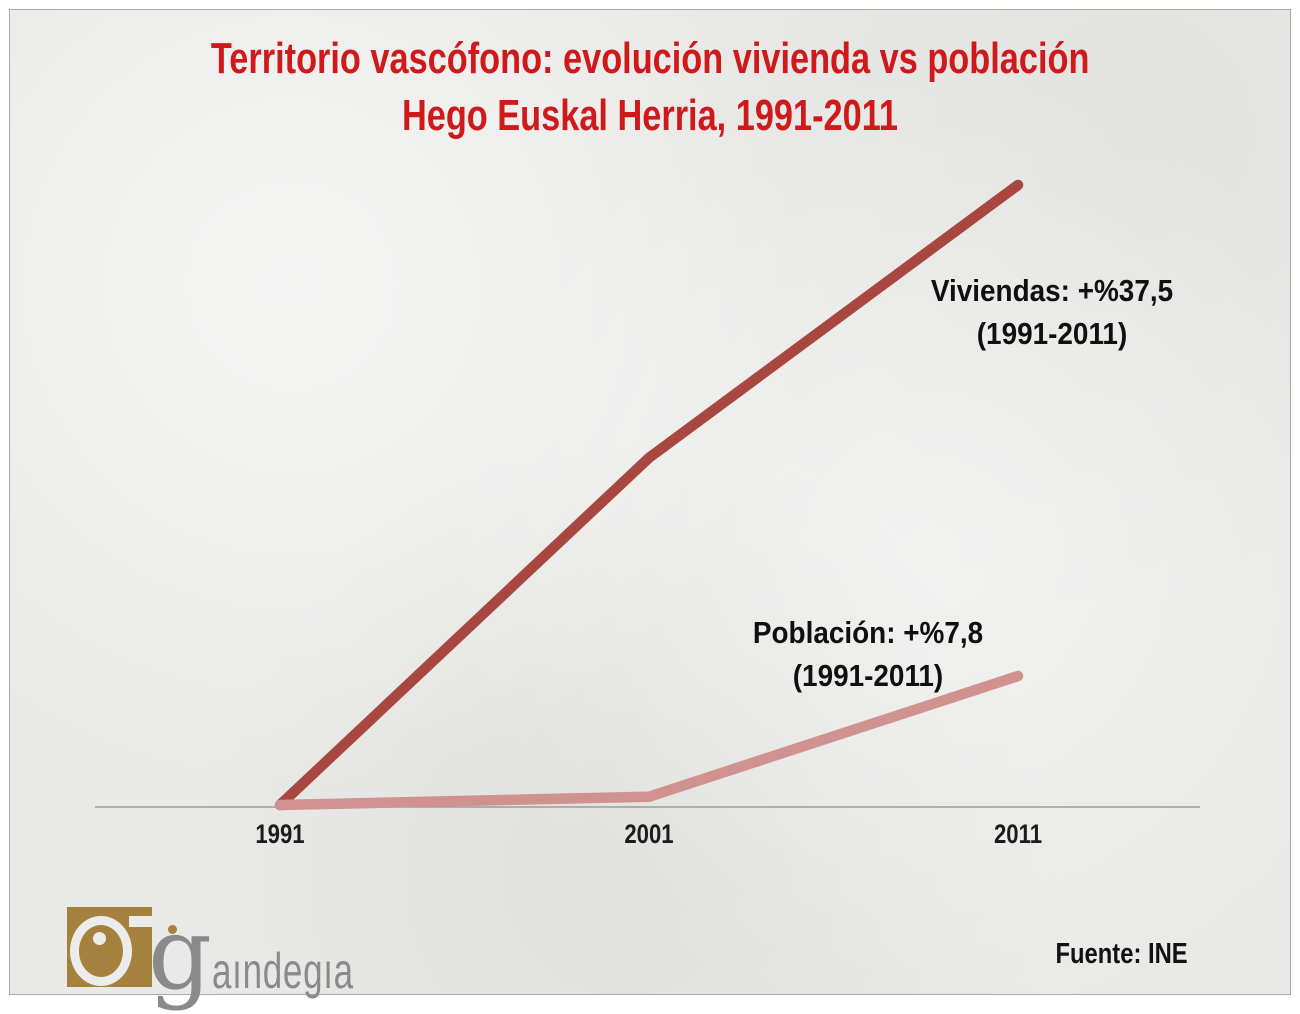  I want to click on gaindegia-logo: gaındegıa, so click(210, 954).